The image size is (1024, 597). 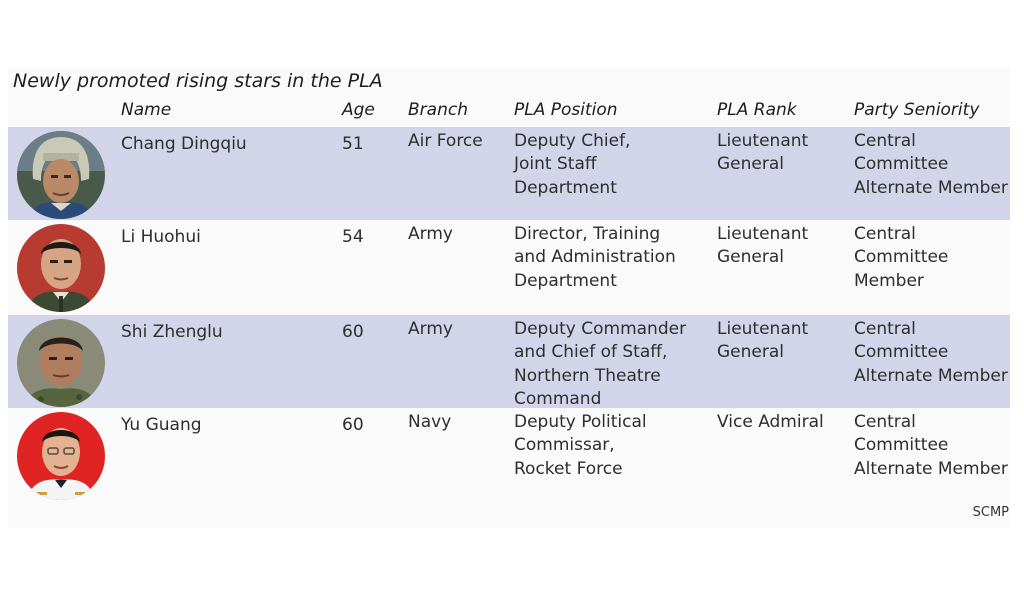 What do you see at coordinates (353, 237) in the screenshot?
I see `person-age: 54` at bounding box center [353, 237].